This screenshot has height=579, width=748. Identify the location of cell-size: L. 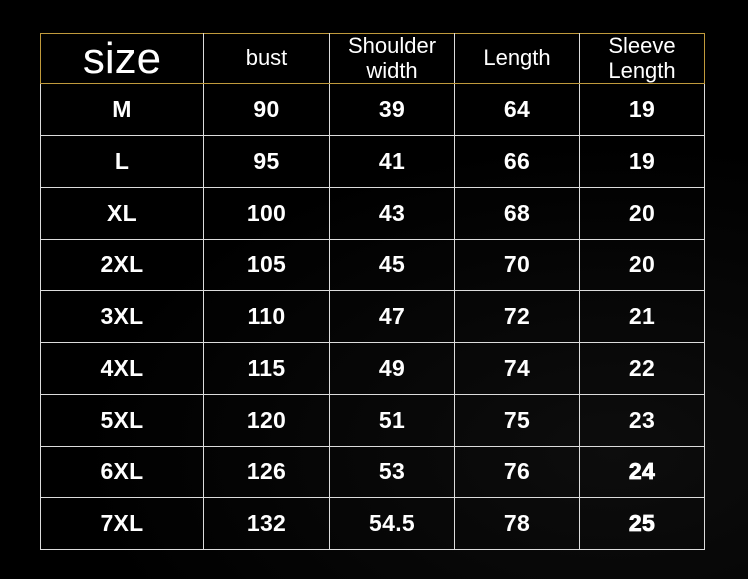
(122, 161).